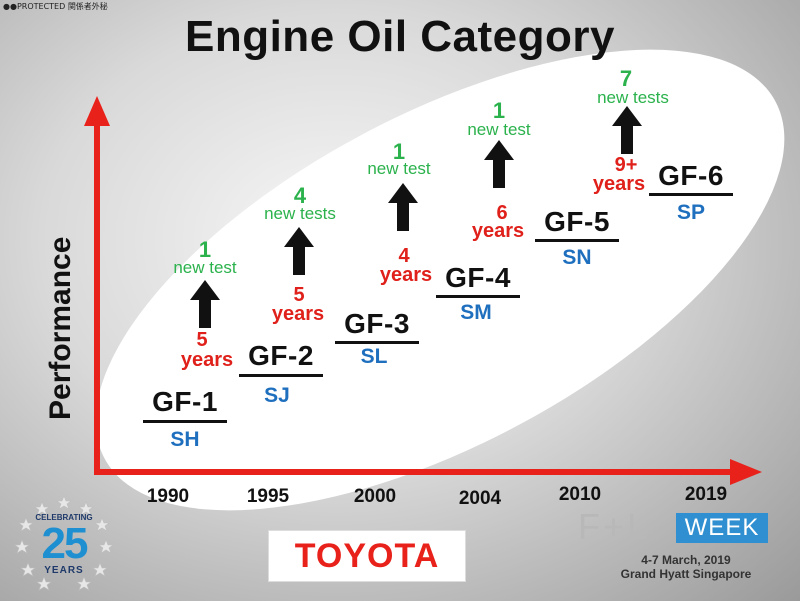 The height and width of the screenshot is (601, 800). What do you see at coordinates (374, 356) in the screenshot?
I see `api-category: SL` at bounding box center [374, 356].